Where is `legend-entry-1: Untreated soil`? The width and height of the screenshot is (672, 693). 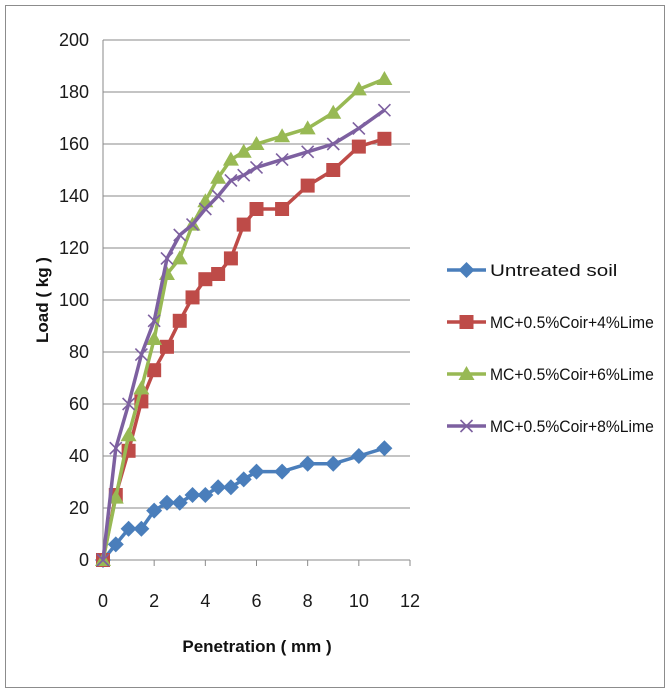 legend-entry-1: Untreated soil is located at coordinates (532, 270).